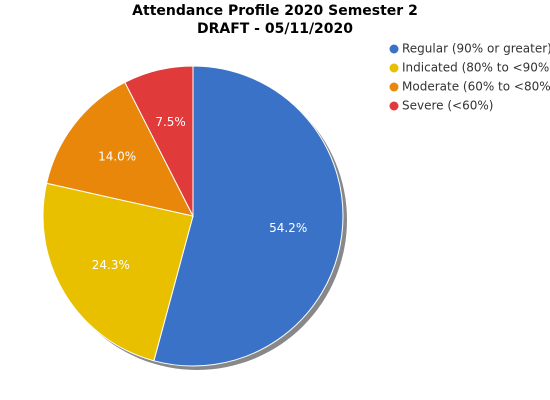 The height and width of the screenshot is (400, 550). What do you see at coordinates (275, 11) in the screenshot?
I see `chart-title: Attendance Profile 2020 Semester 2` at bounding box center [275, 11].